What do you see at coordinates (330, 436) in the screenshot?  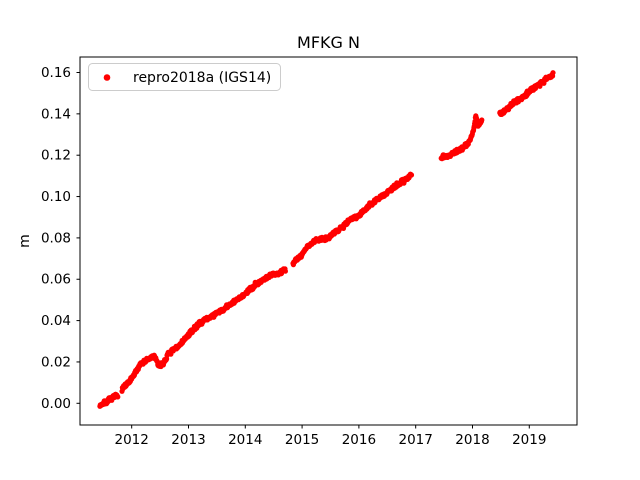 I see `x-axis: 2012 2013 2014 2015 2016 2017 2018 2019` at bounding box center [330, 436].